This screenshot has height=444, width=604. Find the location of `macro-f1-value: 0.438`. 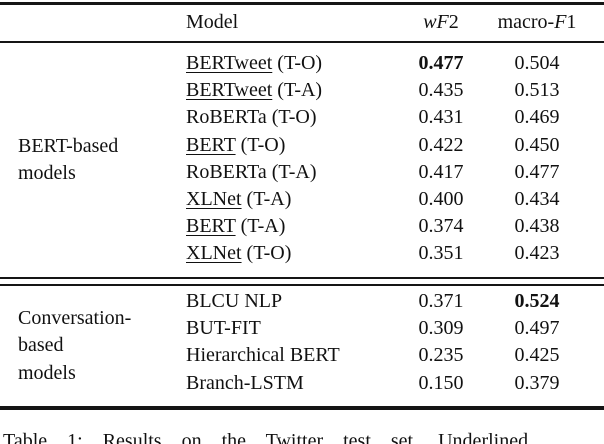

macro-f1-value: 0.438 is located at coordinates (537, 226).